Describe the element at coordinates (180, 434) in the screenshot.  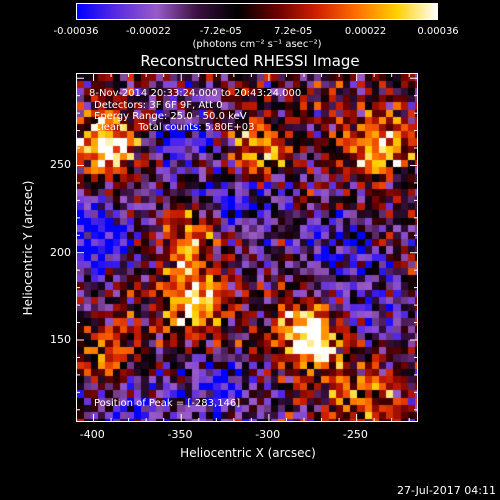
I see `x-tick-label: -350` at that location.